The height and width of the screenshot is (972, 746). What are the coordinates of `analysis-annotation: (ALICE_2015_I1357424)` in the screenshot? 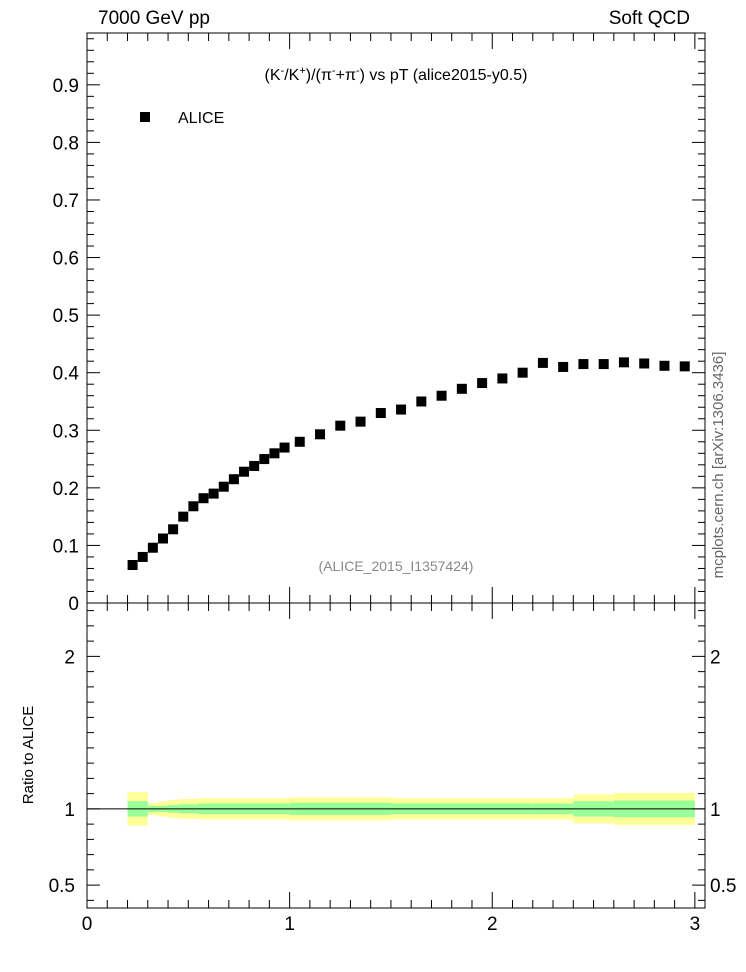 It's located at (396, 566).